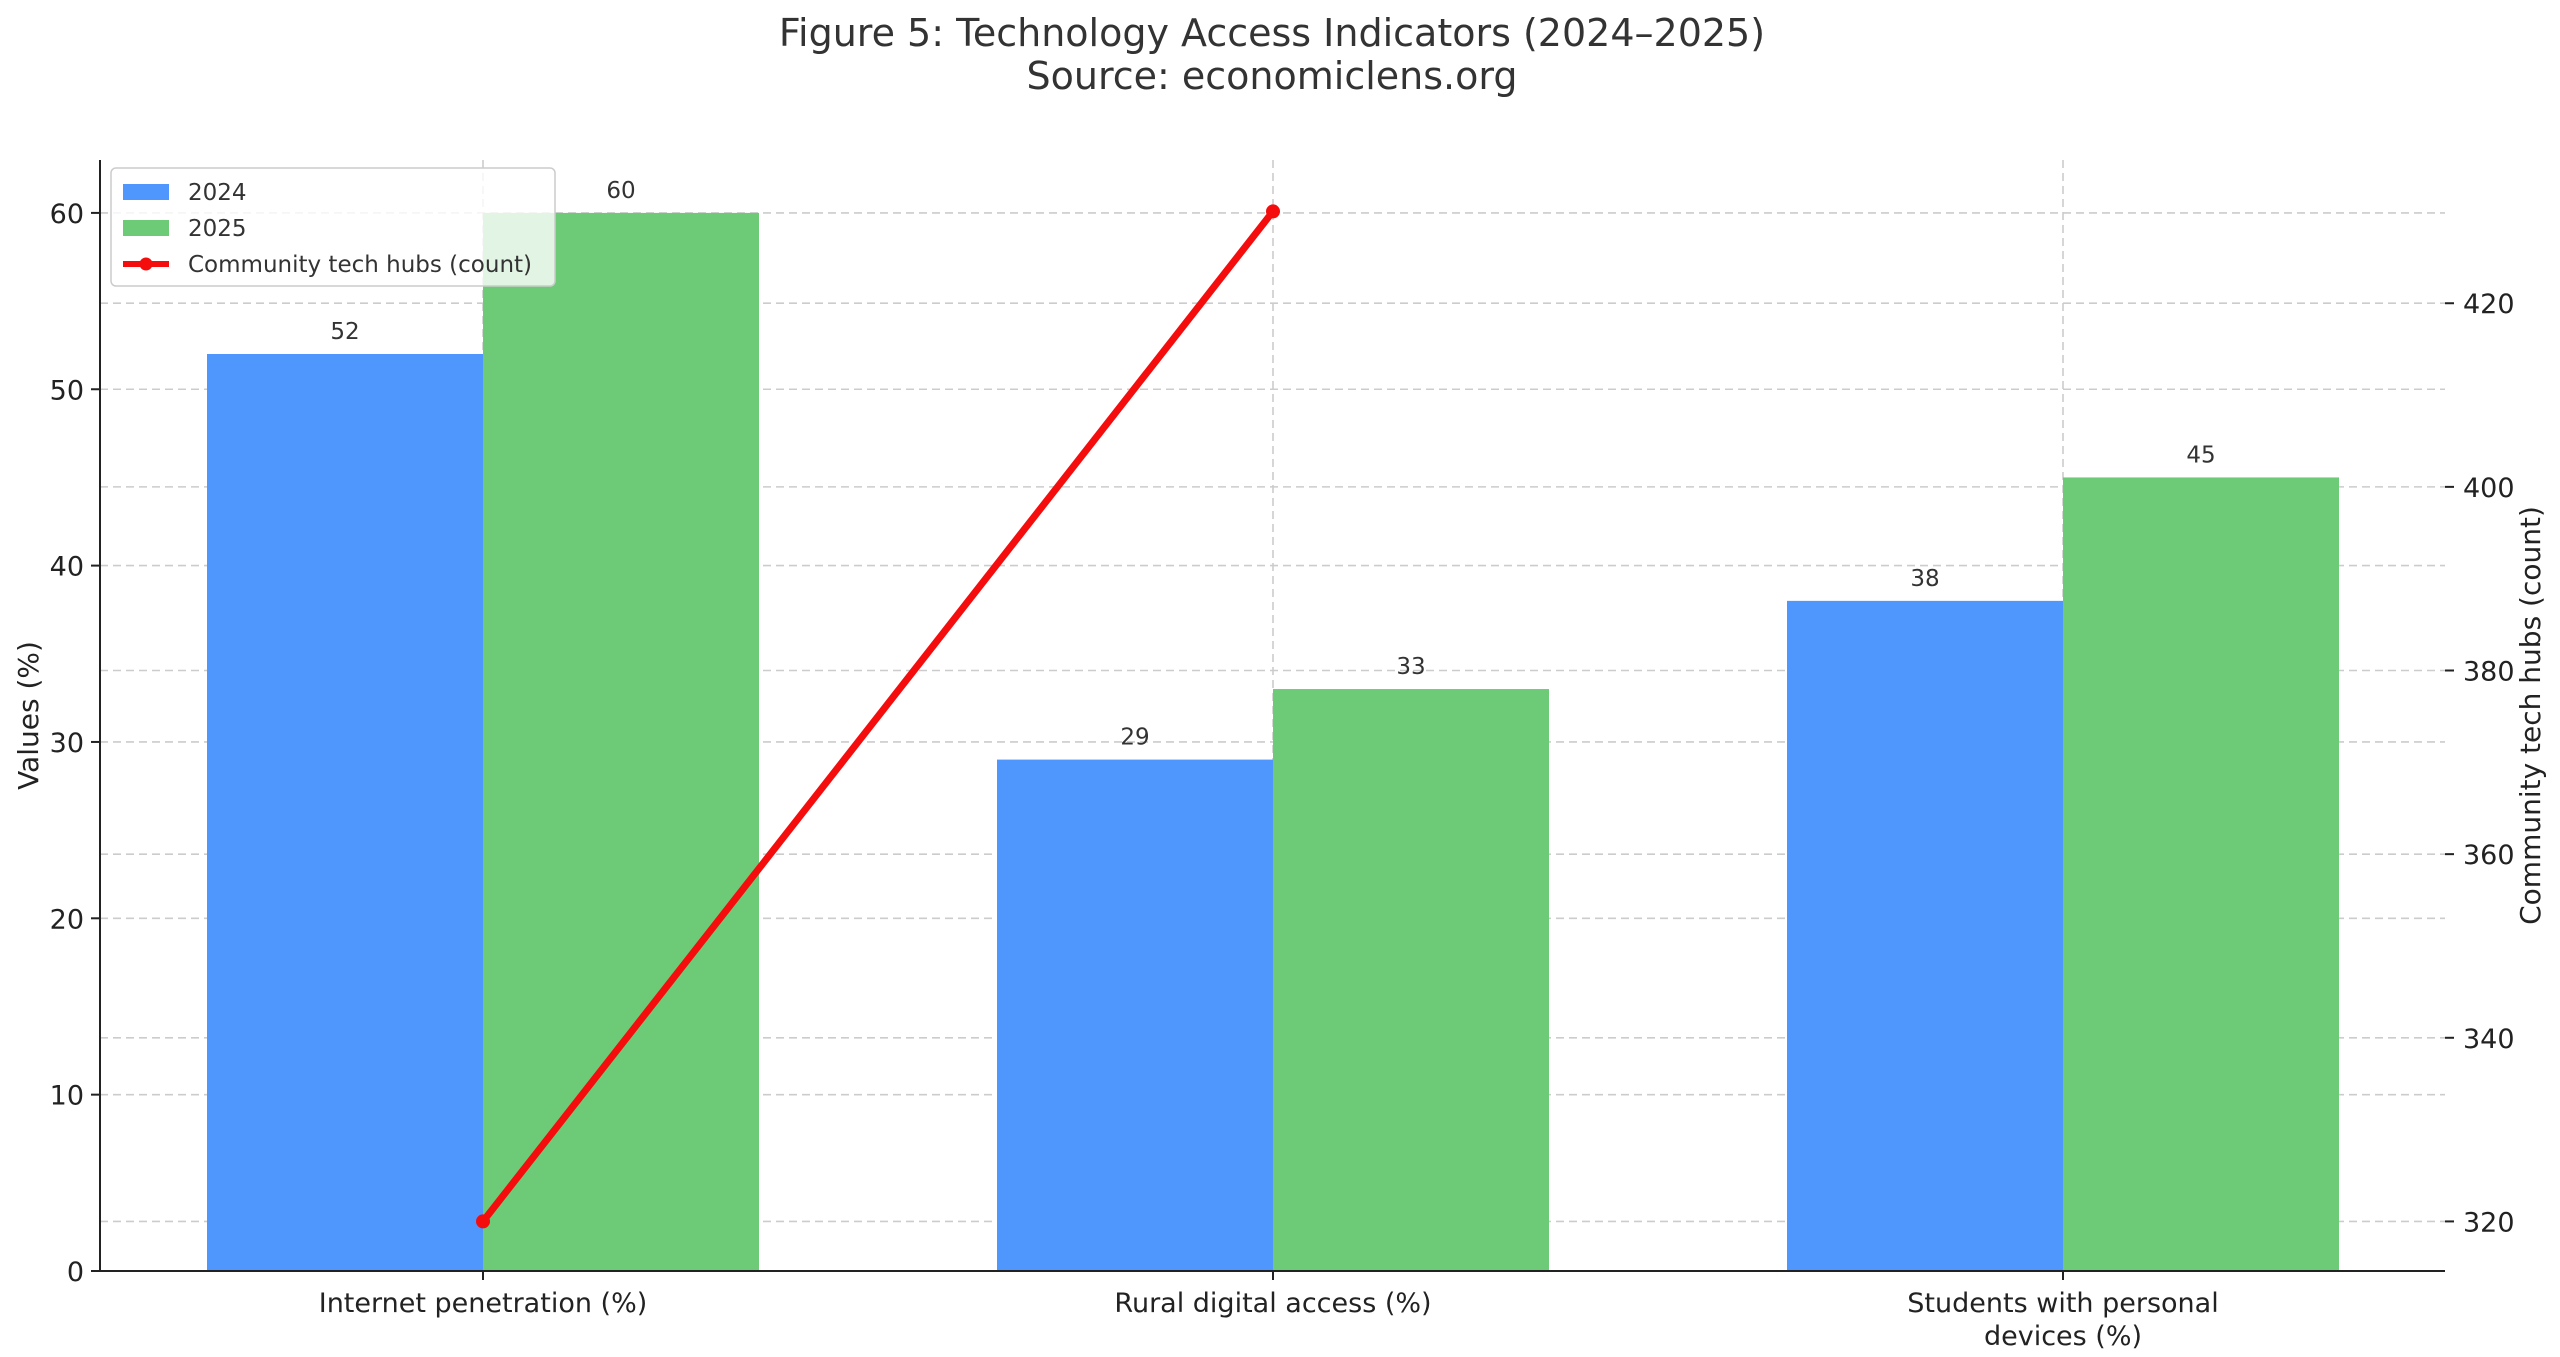 The width and height of the screenshot is (2560, 1357). I want to click on legend-label: 2025, so click(217, 229).